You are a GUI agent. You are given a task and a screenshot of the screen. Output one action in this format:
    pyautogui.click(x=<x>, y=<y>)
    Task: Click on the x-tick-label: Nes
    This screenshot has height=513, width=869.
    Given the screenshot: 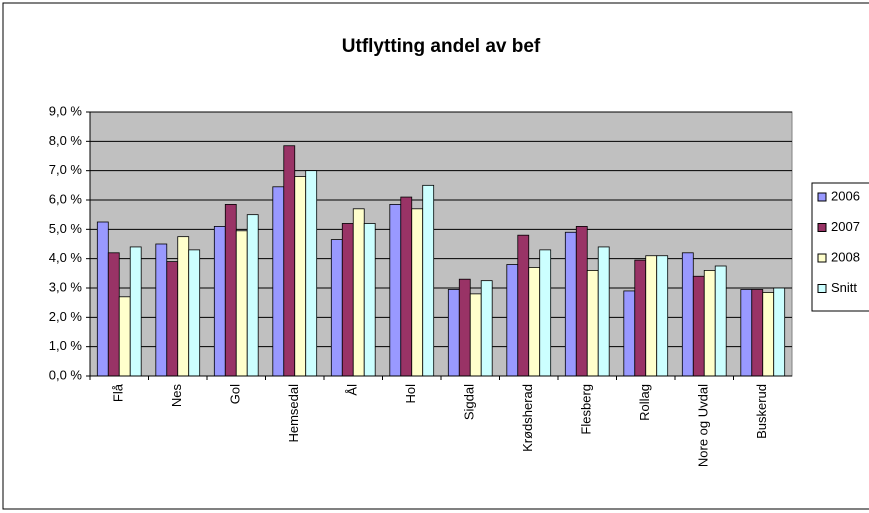 What is the action you would take?
    pyautogui.click(x=176, y=396)
    